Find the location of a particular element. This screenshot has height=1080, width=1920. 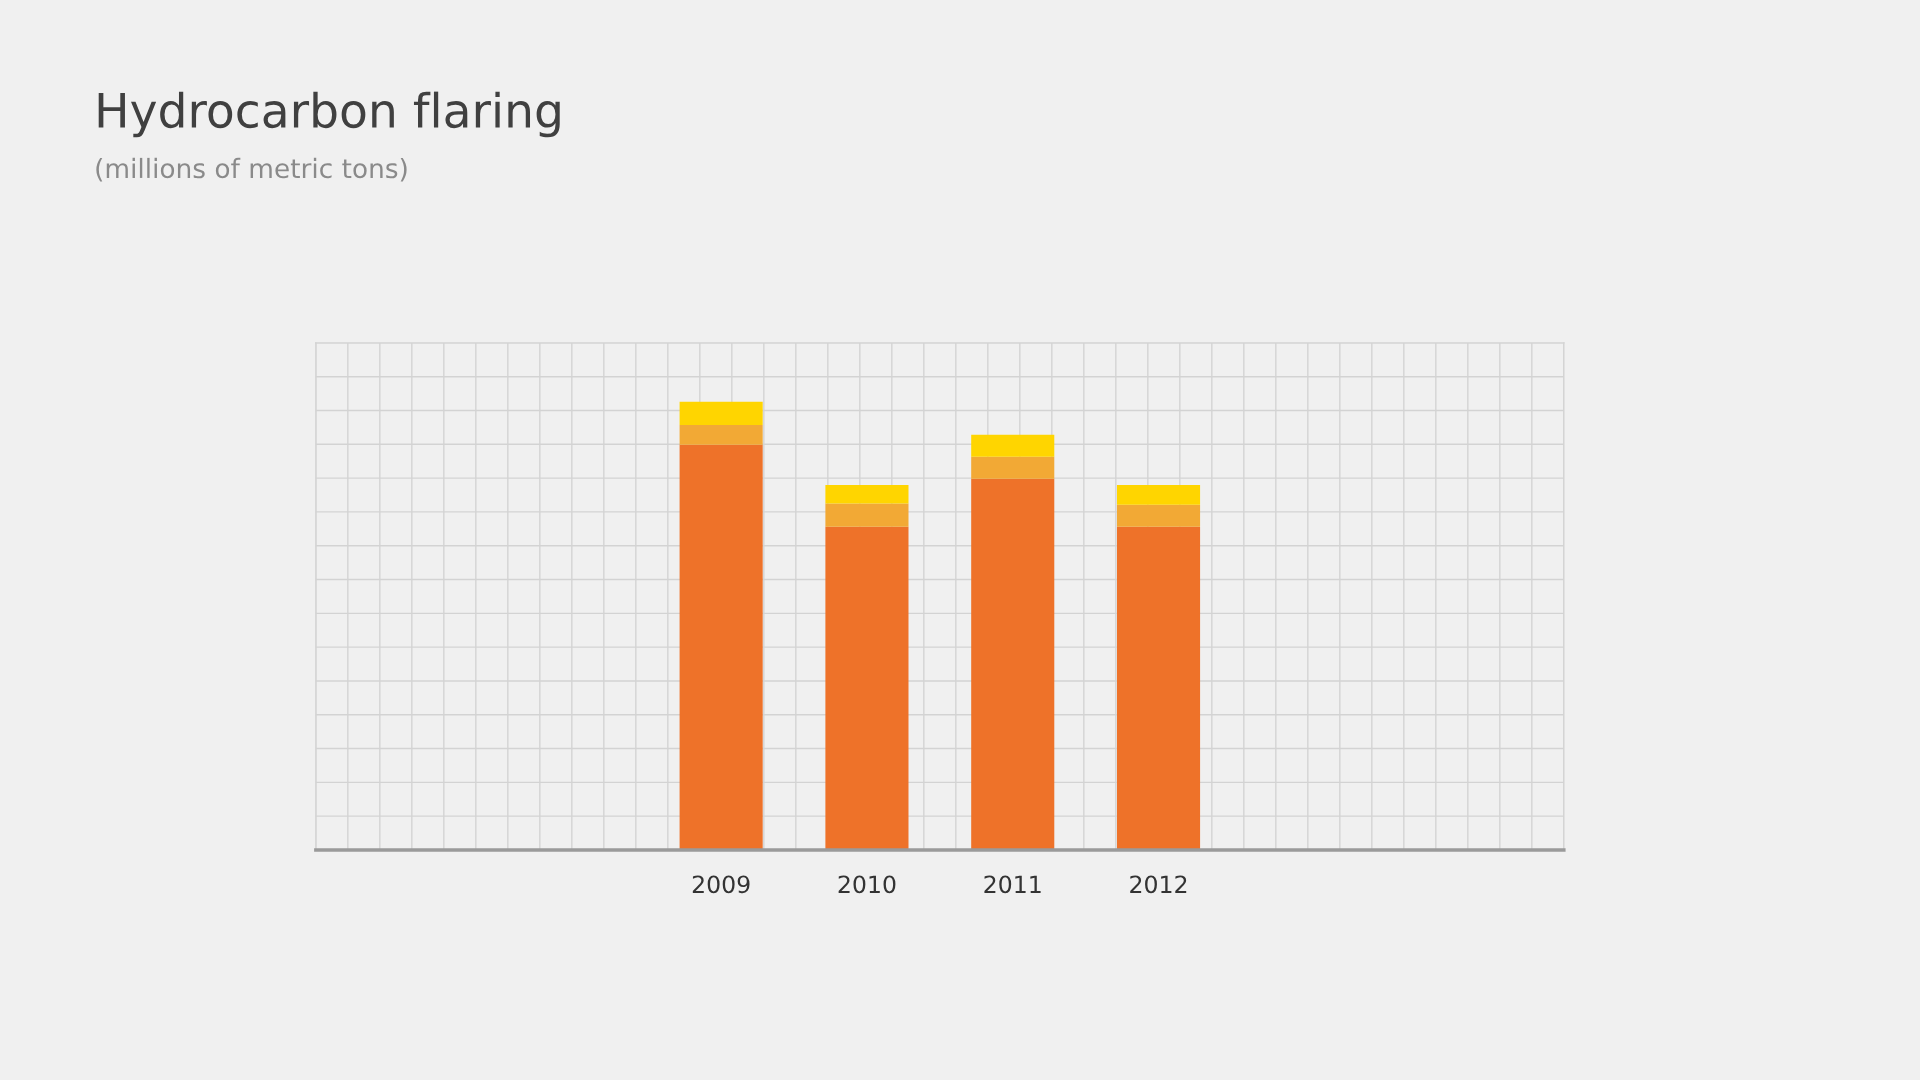

text: (millions of metric tons) is located at coordinates (251, 169).